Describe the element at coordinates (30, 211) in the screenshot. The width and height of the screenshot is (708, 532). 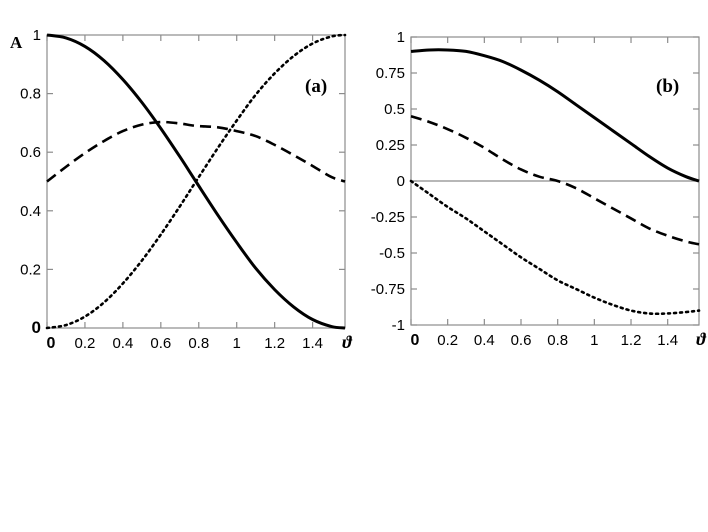
I see `y-tick-label: 0.4` at that location.